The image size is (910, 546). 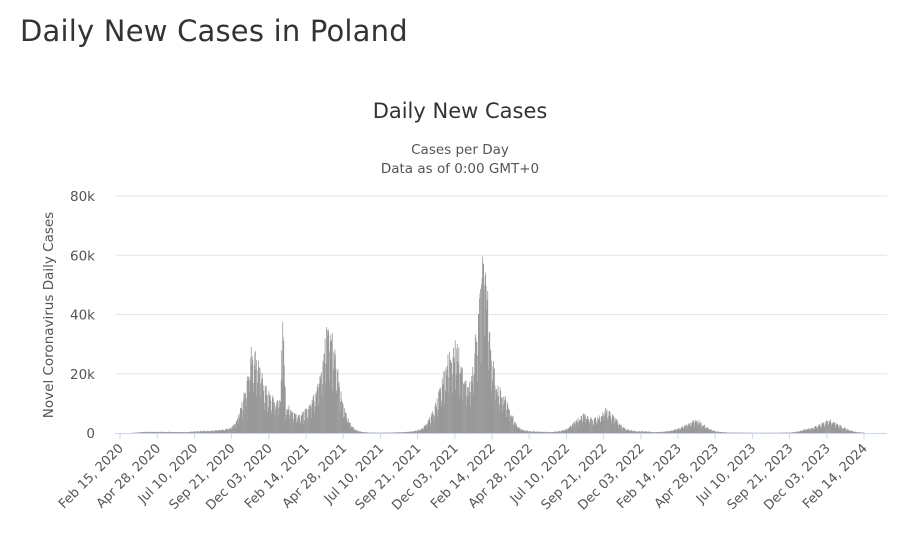 I want to click on chart-subtitle-line-2: Data as of 0:00 GMT+0, so click(x=460, y=169).